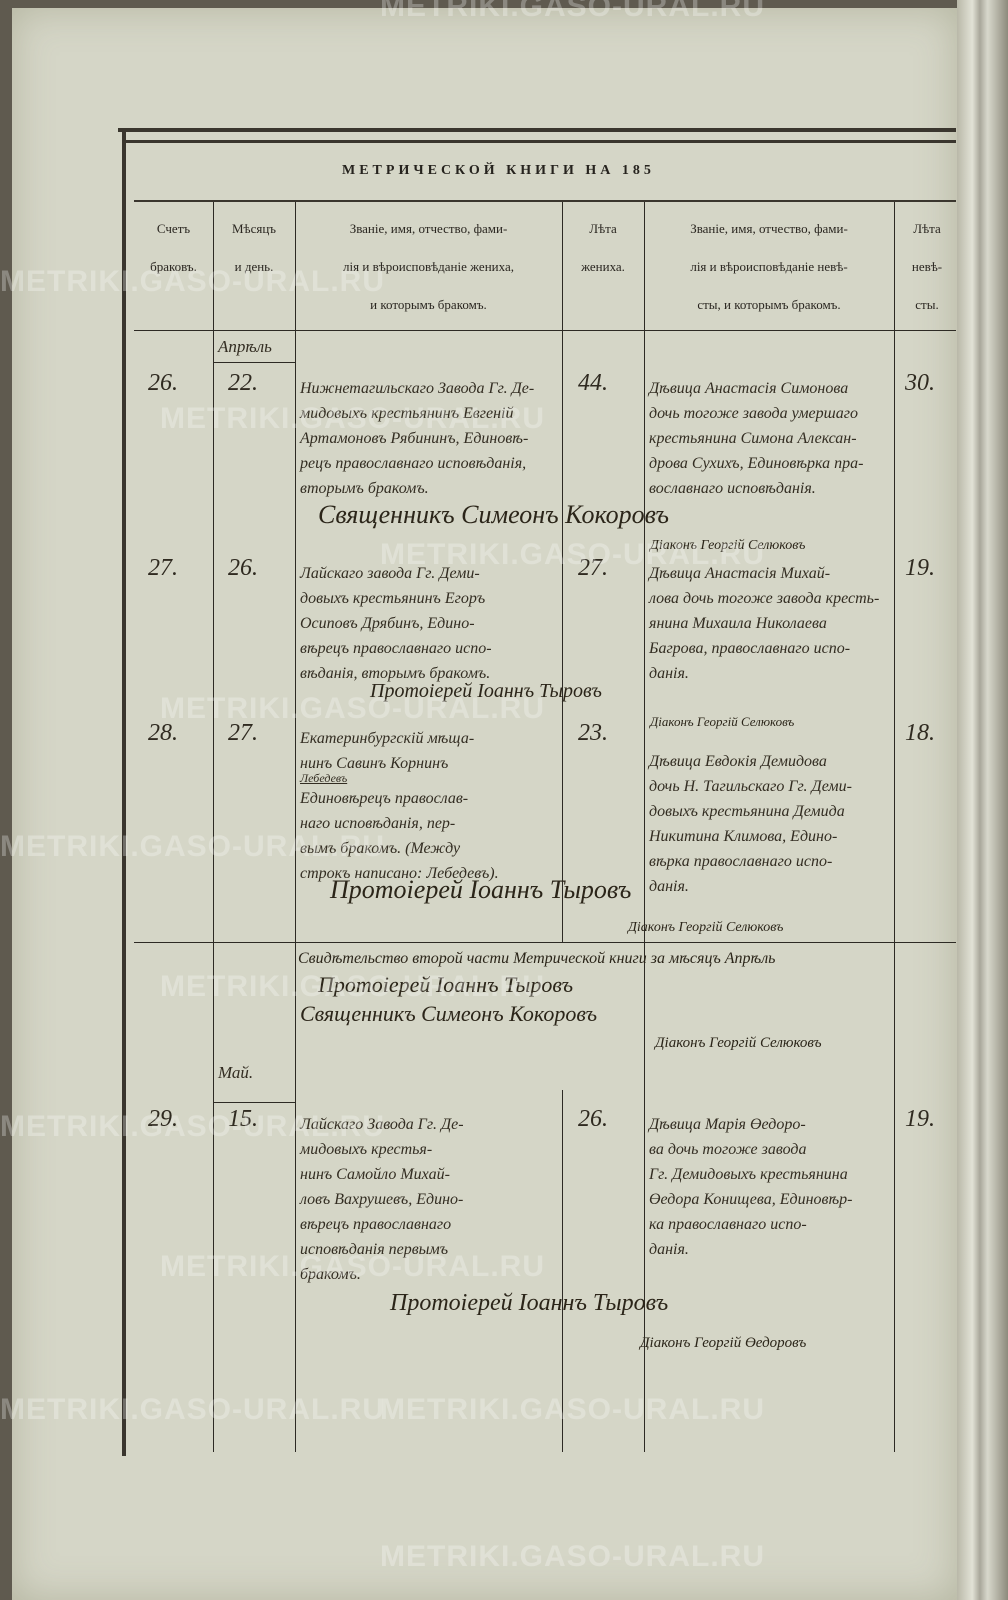 This screenshot has height=1600, width=1008. What do you see at coordinates (723, 1343) in the screenshot?
I see `deacon-signature: Діаконъ Георгій Өедоровъ` at bounding box center [723, 1343].